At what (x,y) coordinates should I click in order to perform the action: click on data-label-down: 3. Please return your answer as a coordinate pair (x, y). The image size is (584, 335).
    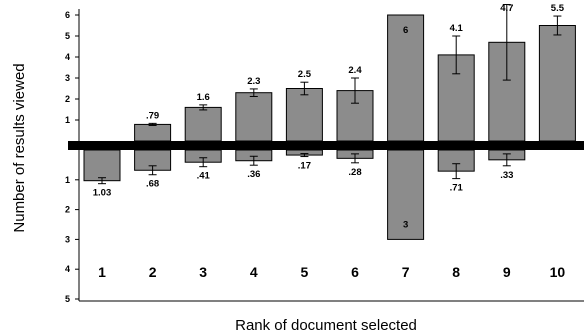
    Looking at the image, I should click on (405, 224).